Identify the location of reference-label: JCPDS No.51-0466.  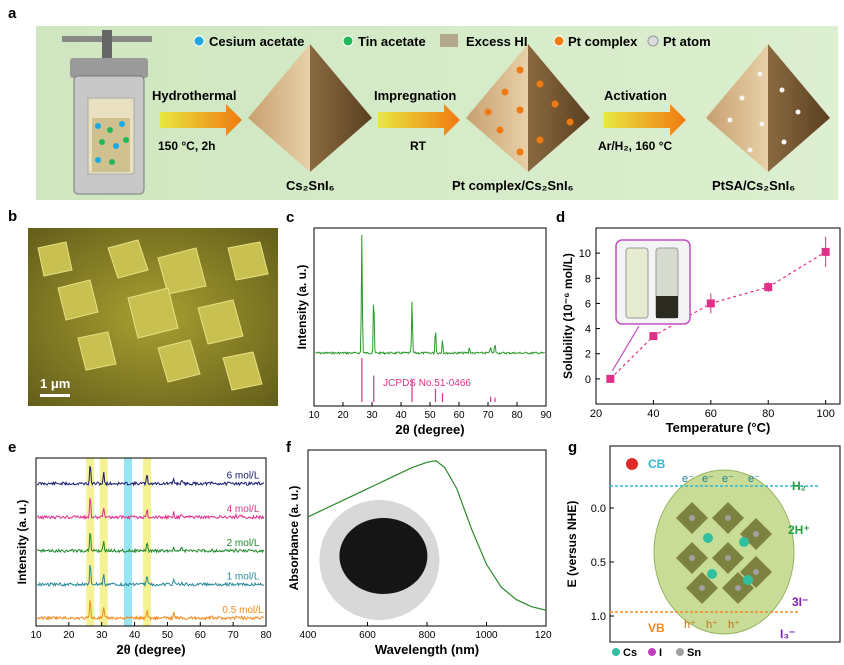
(427, 383).